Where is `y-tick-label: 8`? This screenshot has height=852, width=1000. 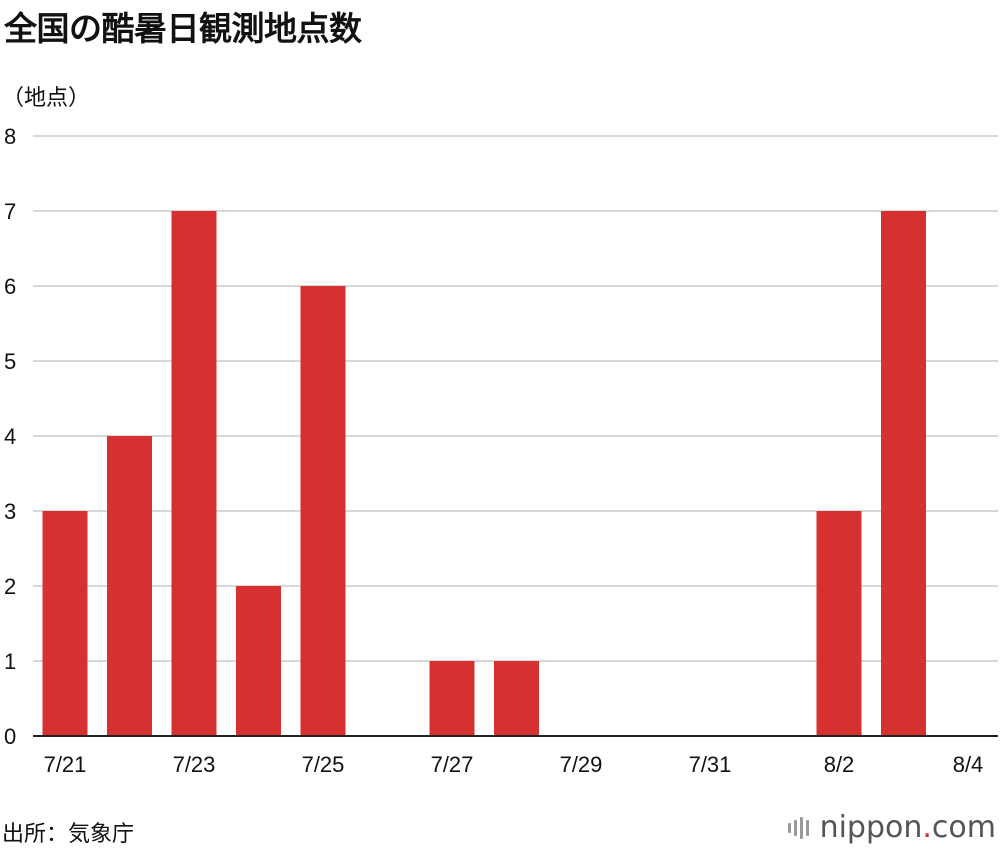 y-tick-label: 8 is located at coordinates (10, 136).